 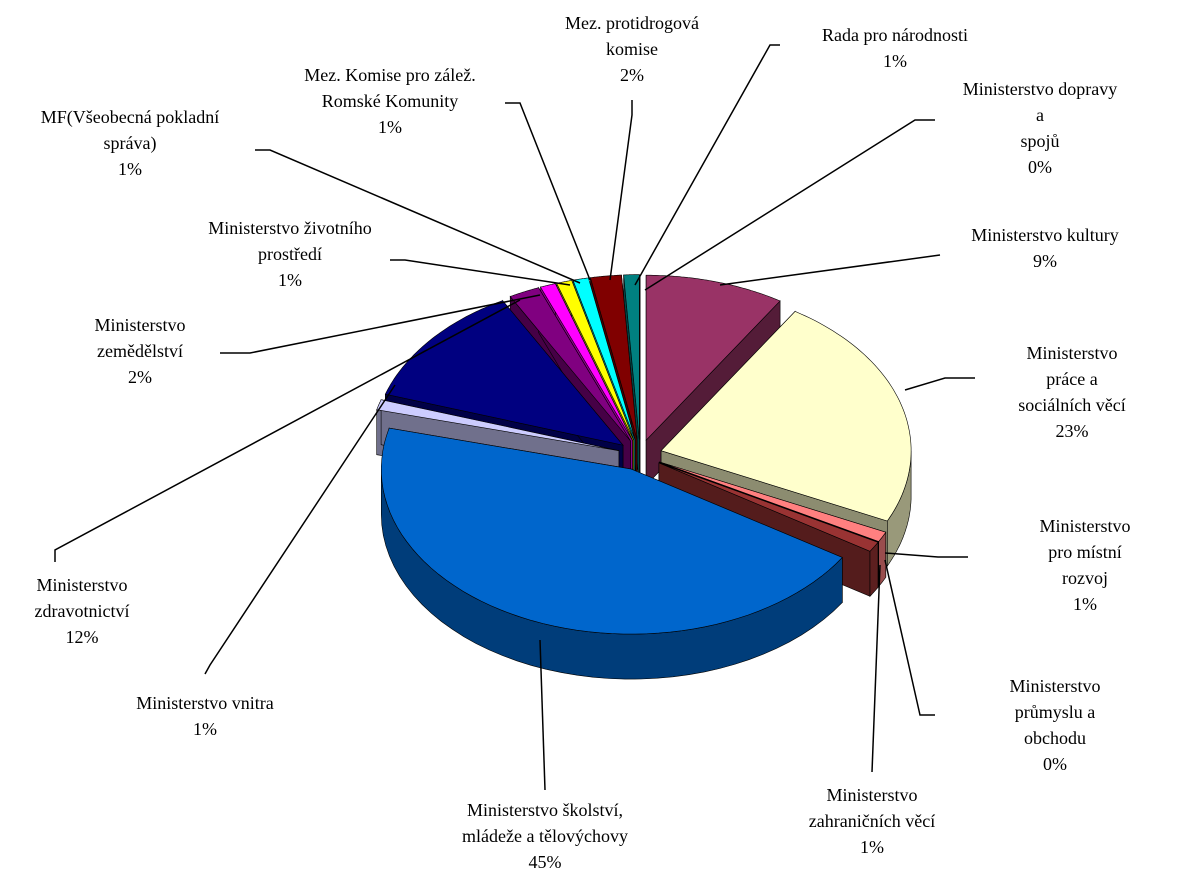 I want to click on slice-label: Mez. Komise pro zálež. Romské Komunity 1%, so click(x=389, y=101).